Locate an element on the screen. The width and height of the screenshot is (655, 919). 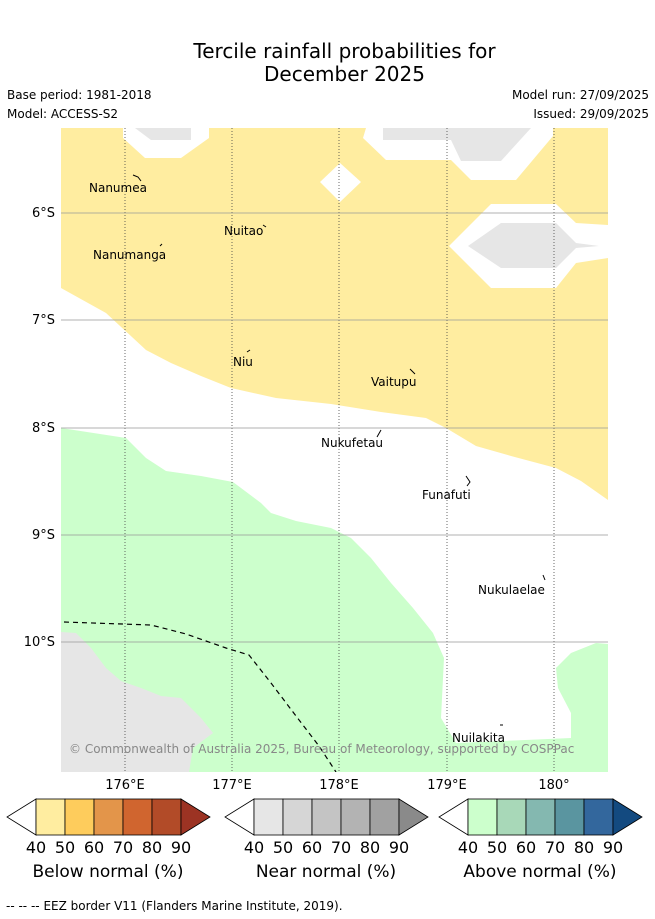
base-period: Base period: 1981-2018 is located at coordinates (79, 95).